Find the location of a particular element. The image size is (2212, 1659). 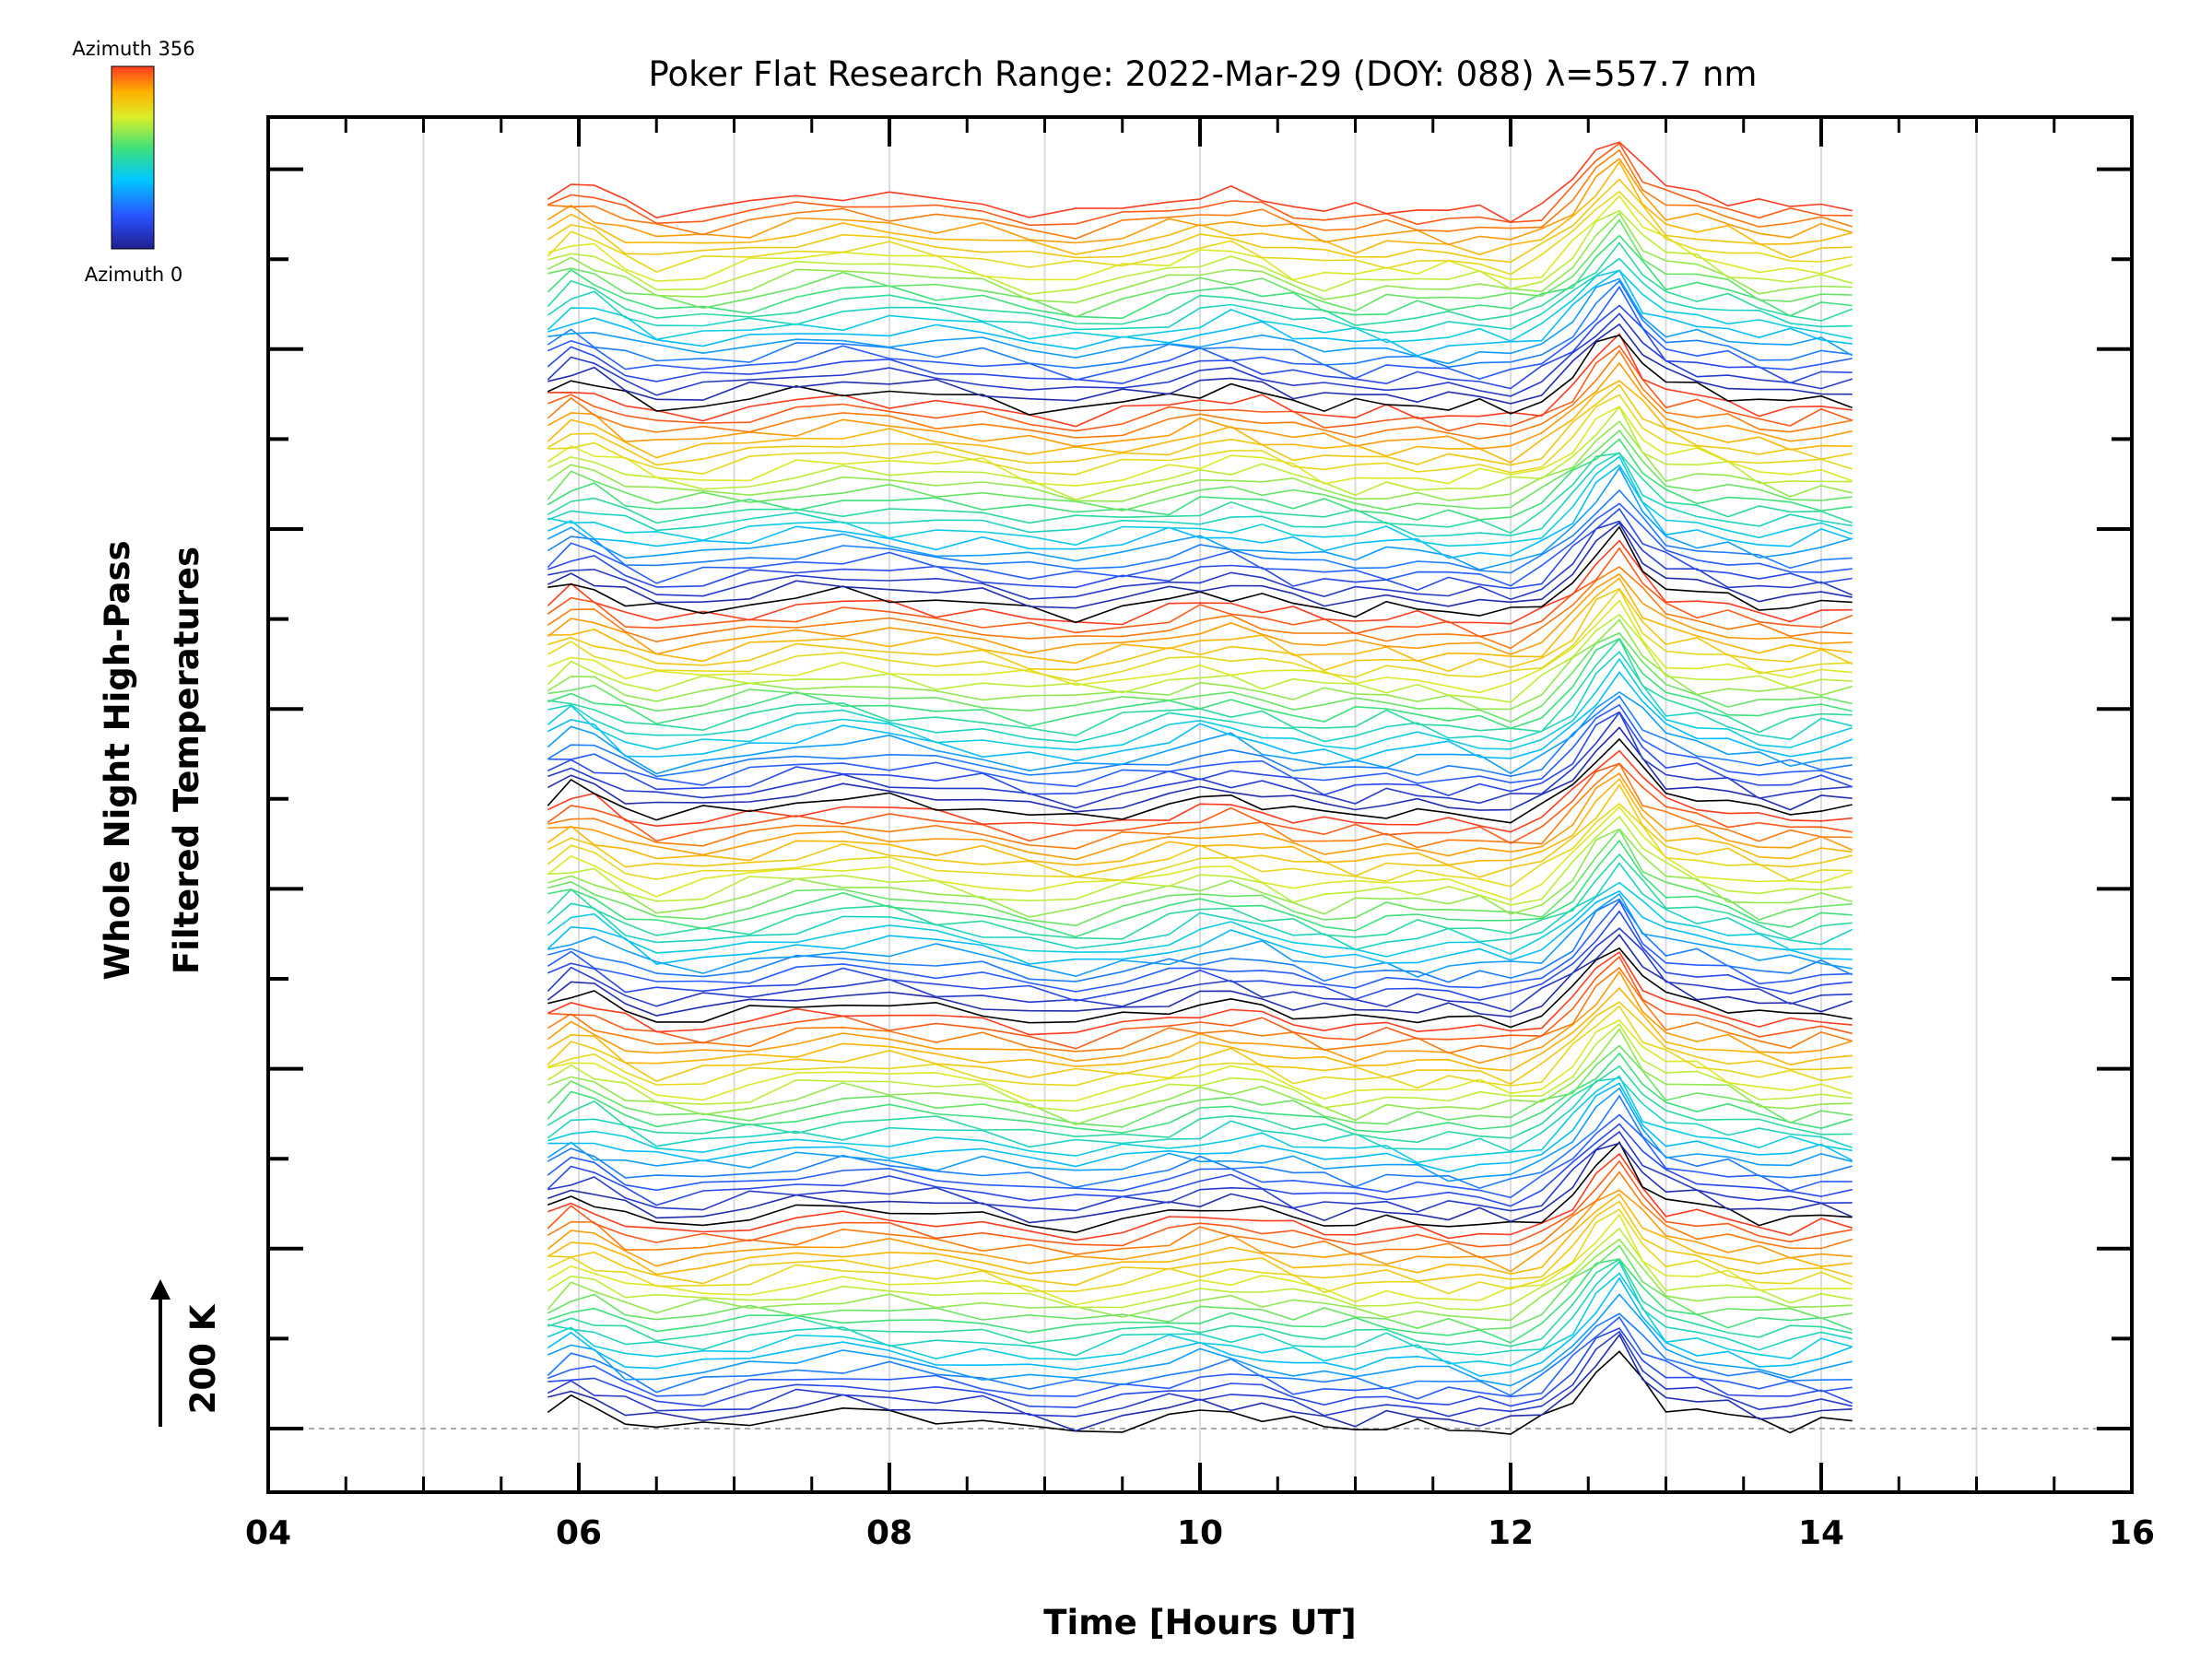

scale-label: 200 K is located at coordinates (203, 1358).